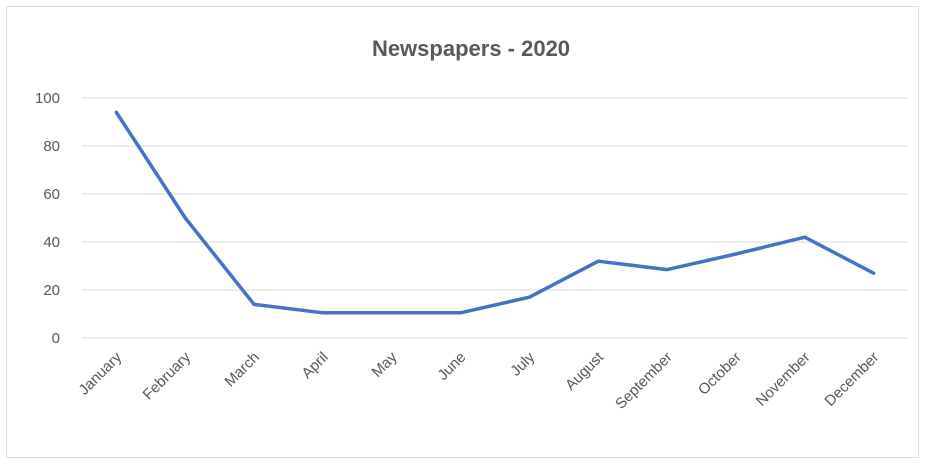 This screenshot has width=927, height=467. Describe the element at coordinates (56, 338) in the screenshot. I see `y-tick-label: 0` at that location.